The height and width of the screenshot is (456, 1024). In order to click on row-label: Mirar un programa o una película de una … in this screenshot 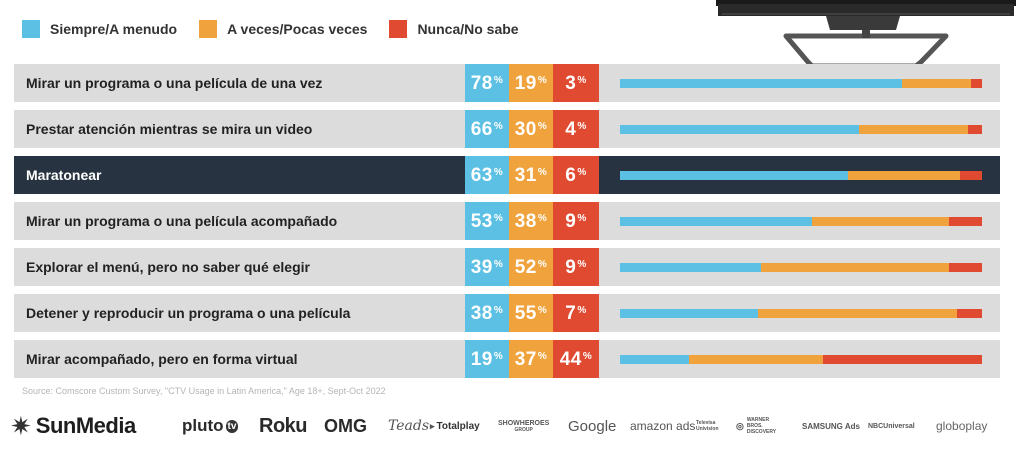, I will do `click(174, 83)`.